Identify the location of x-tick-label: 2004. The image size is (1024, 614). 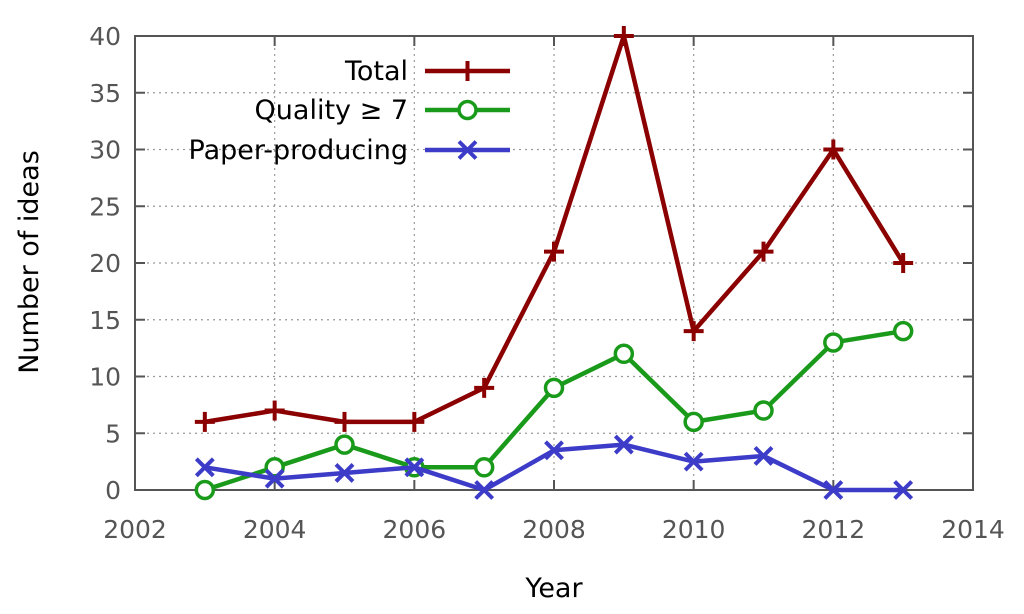
(275, 529).